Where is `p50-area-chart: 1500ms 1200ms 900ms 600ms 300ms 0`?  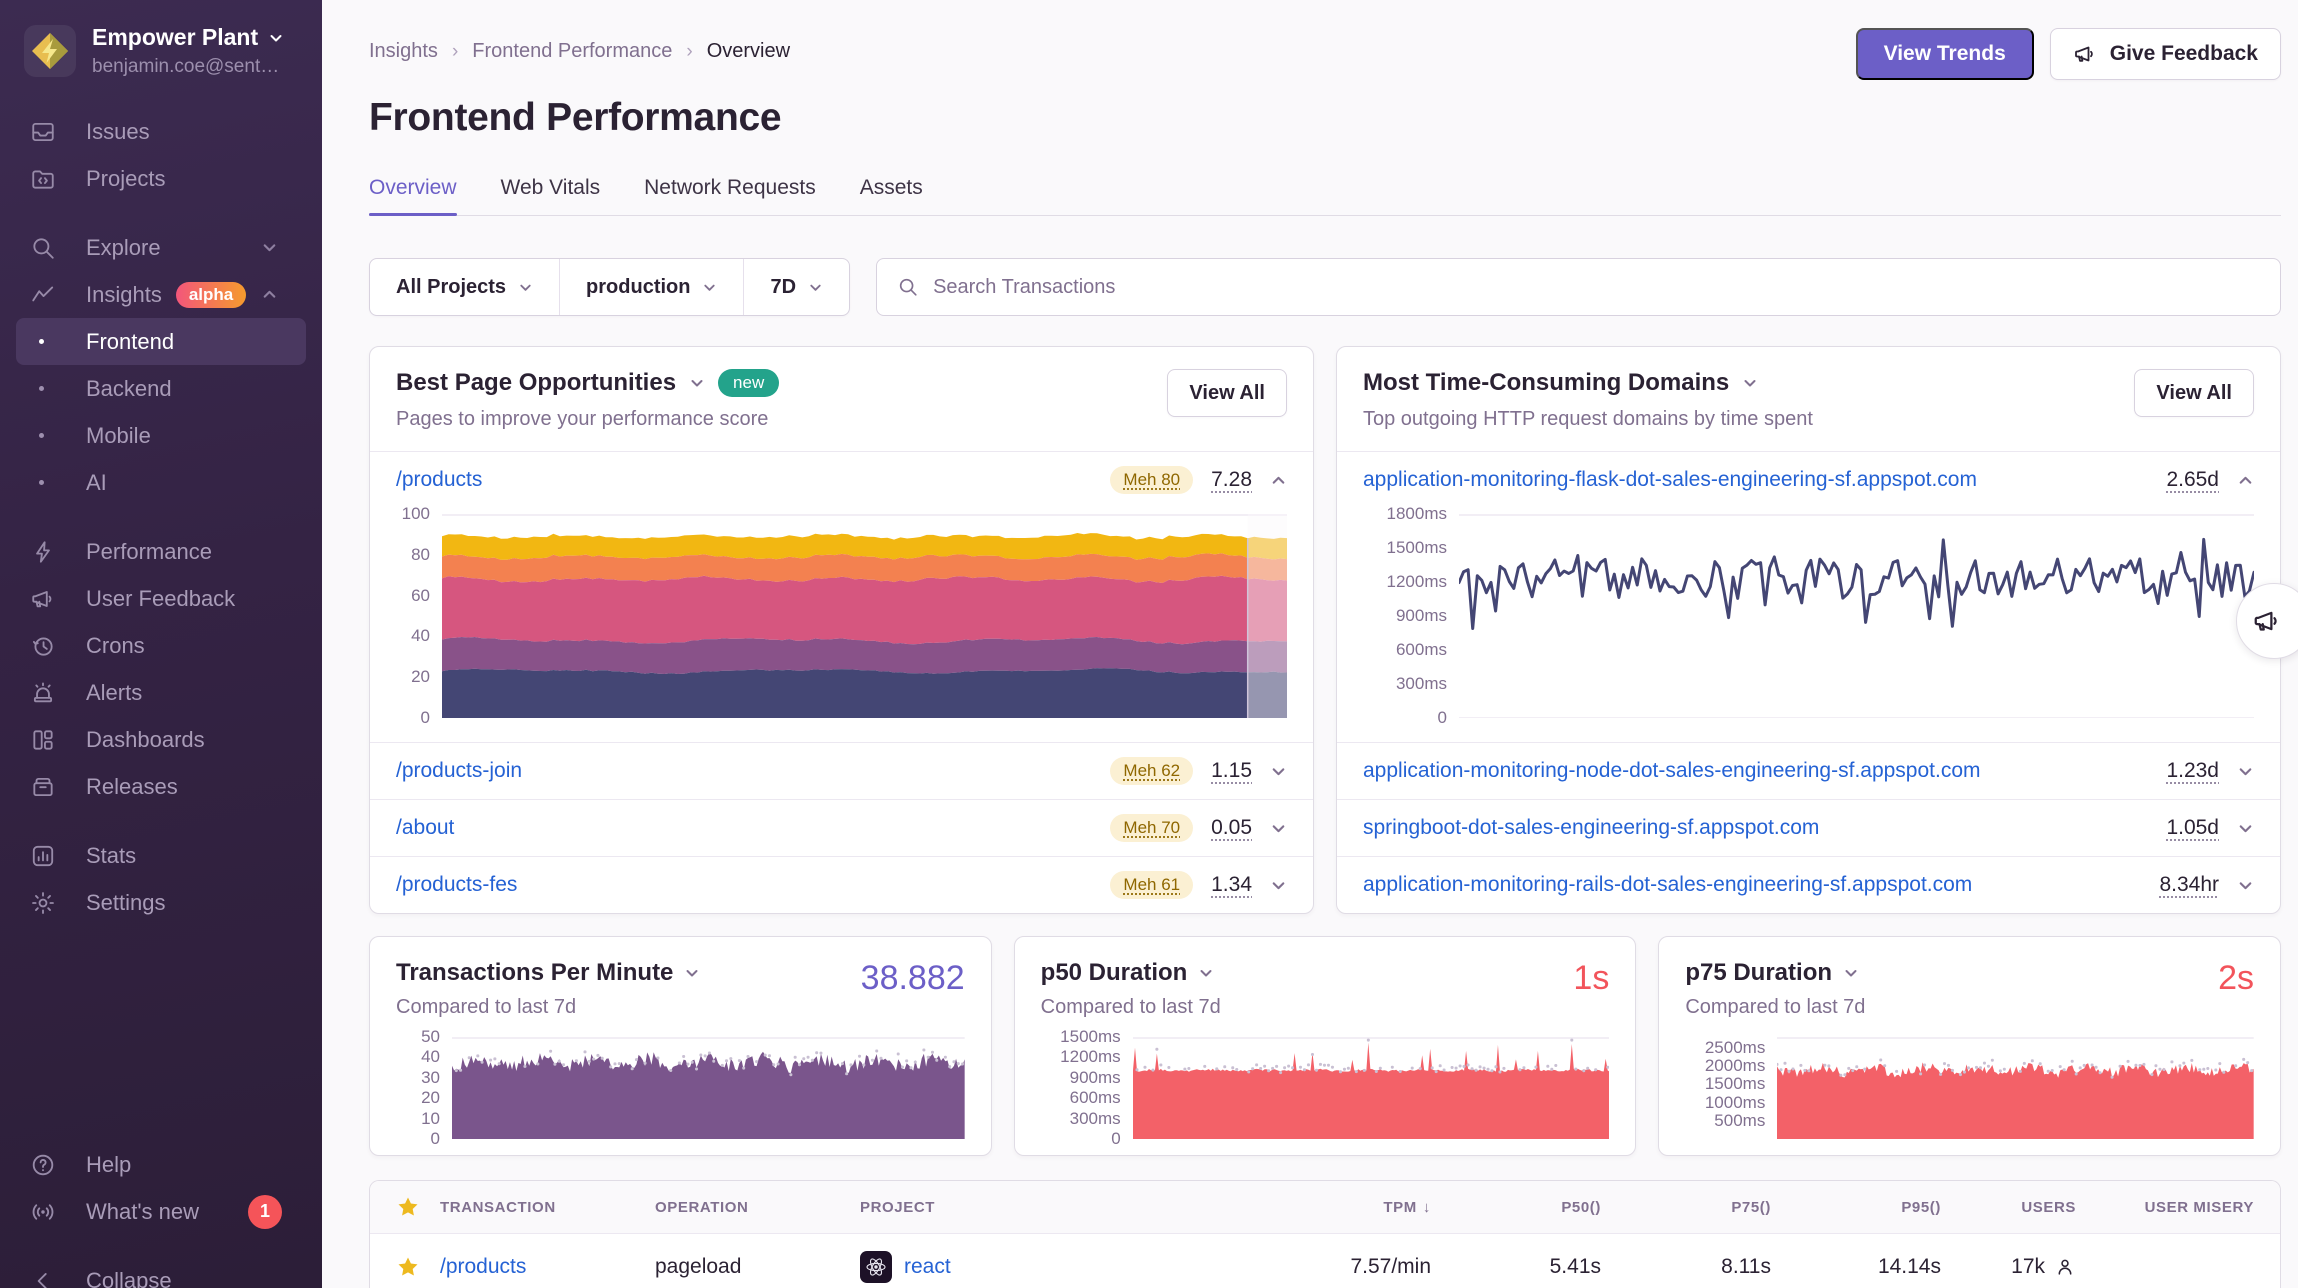 p50-area-chart: 1500ms 1200ms 900ms 600ms 300ms 0 is located at coordinates (1325, 1087).